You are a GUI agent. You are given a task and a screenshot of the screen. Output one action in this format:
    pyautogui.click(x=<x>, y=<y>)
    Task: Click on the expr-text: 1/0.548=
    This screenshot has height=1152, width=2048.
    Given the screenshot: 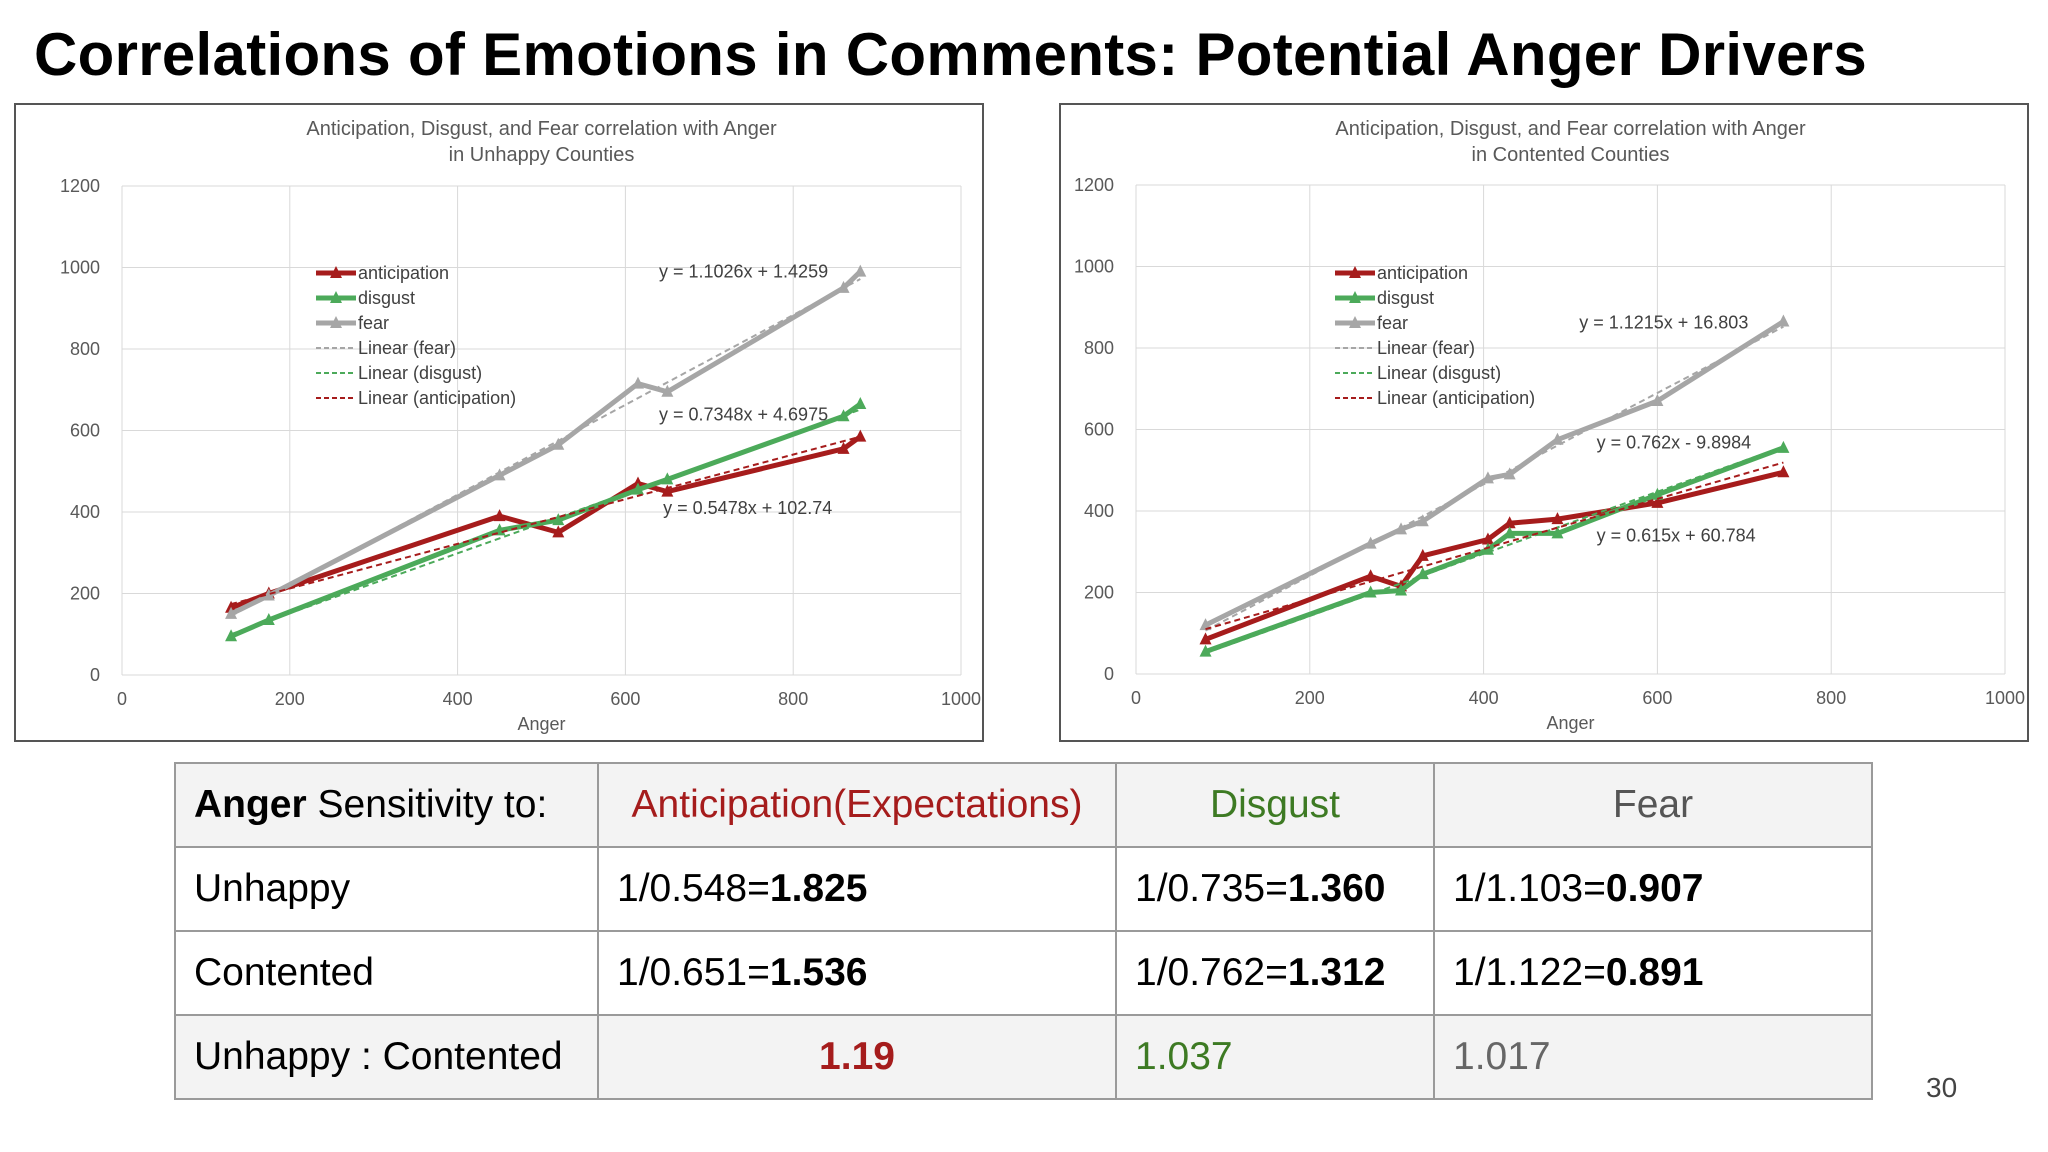 What is the action you would take?
    pyautogui.click(x=693, y=888)
    